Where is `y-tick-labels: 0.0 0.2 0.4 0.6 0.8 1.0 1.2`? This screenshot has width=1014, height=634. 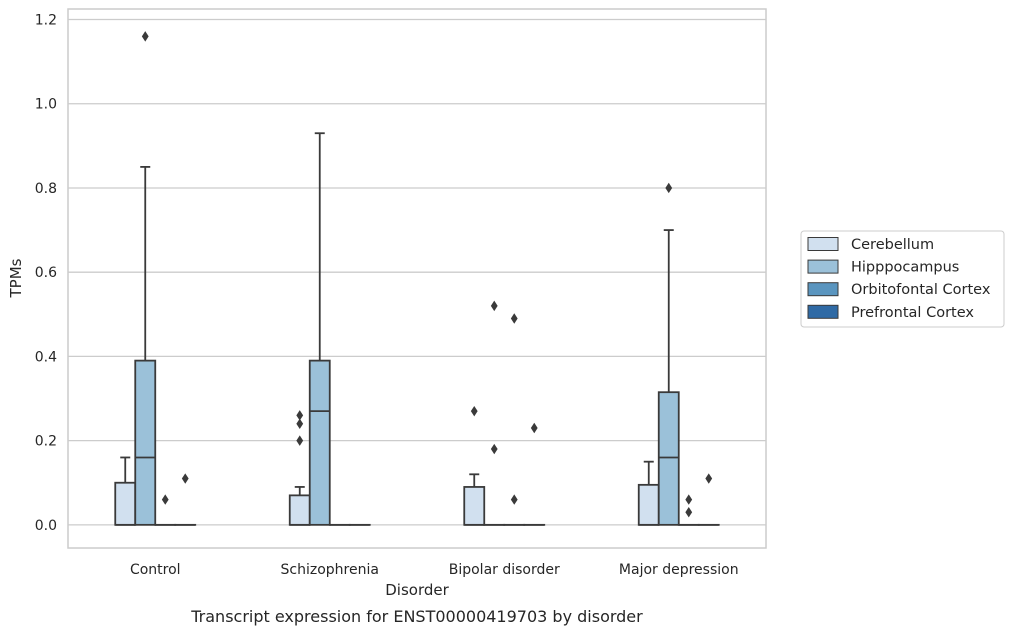
y-tick-labels: 0.0 0.2 0.4 0.6 0.8 1.0 1.2 is located at coordinates (46, 273).